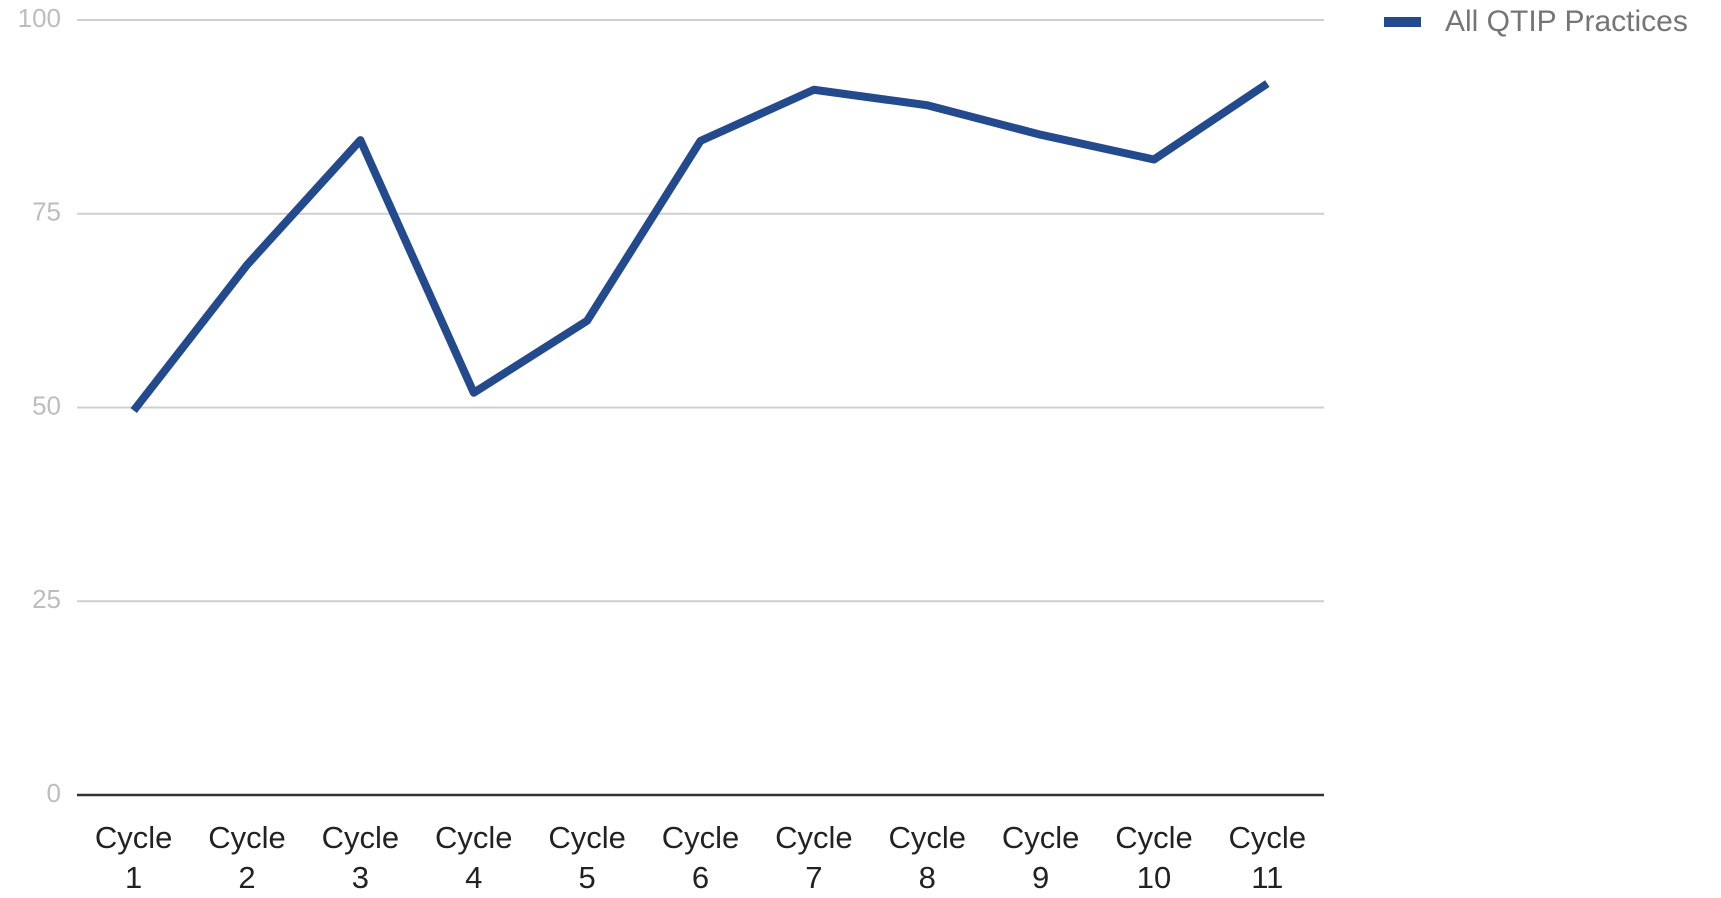 This screenshot has width=1721, height=898. Describe the element at coordinates (1154, 857) in the screenshot. I see `x-tick-label: Cycle 10` at that location.